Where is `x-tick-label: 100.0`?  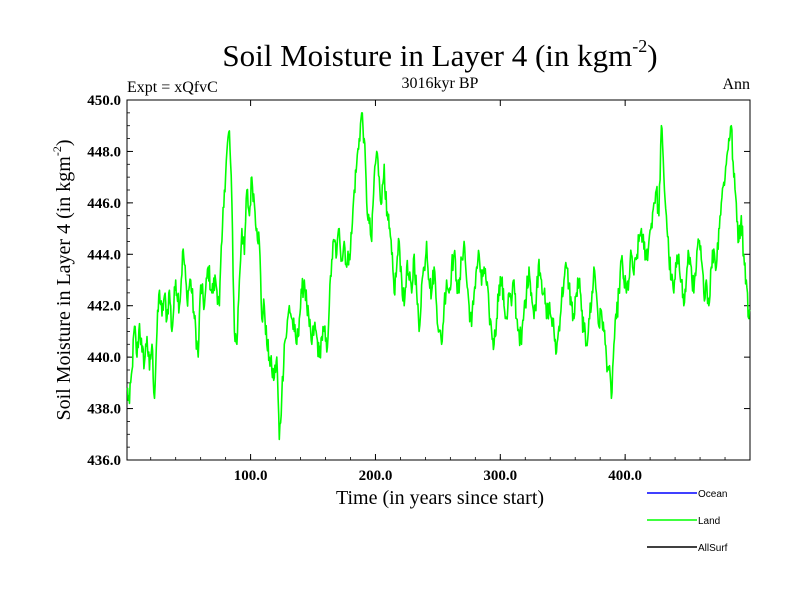
x-tick-label: 100.0 is located at coordinates (251, 476).